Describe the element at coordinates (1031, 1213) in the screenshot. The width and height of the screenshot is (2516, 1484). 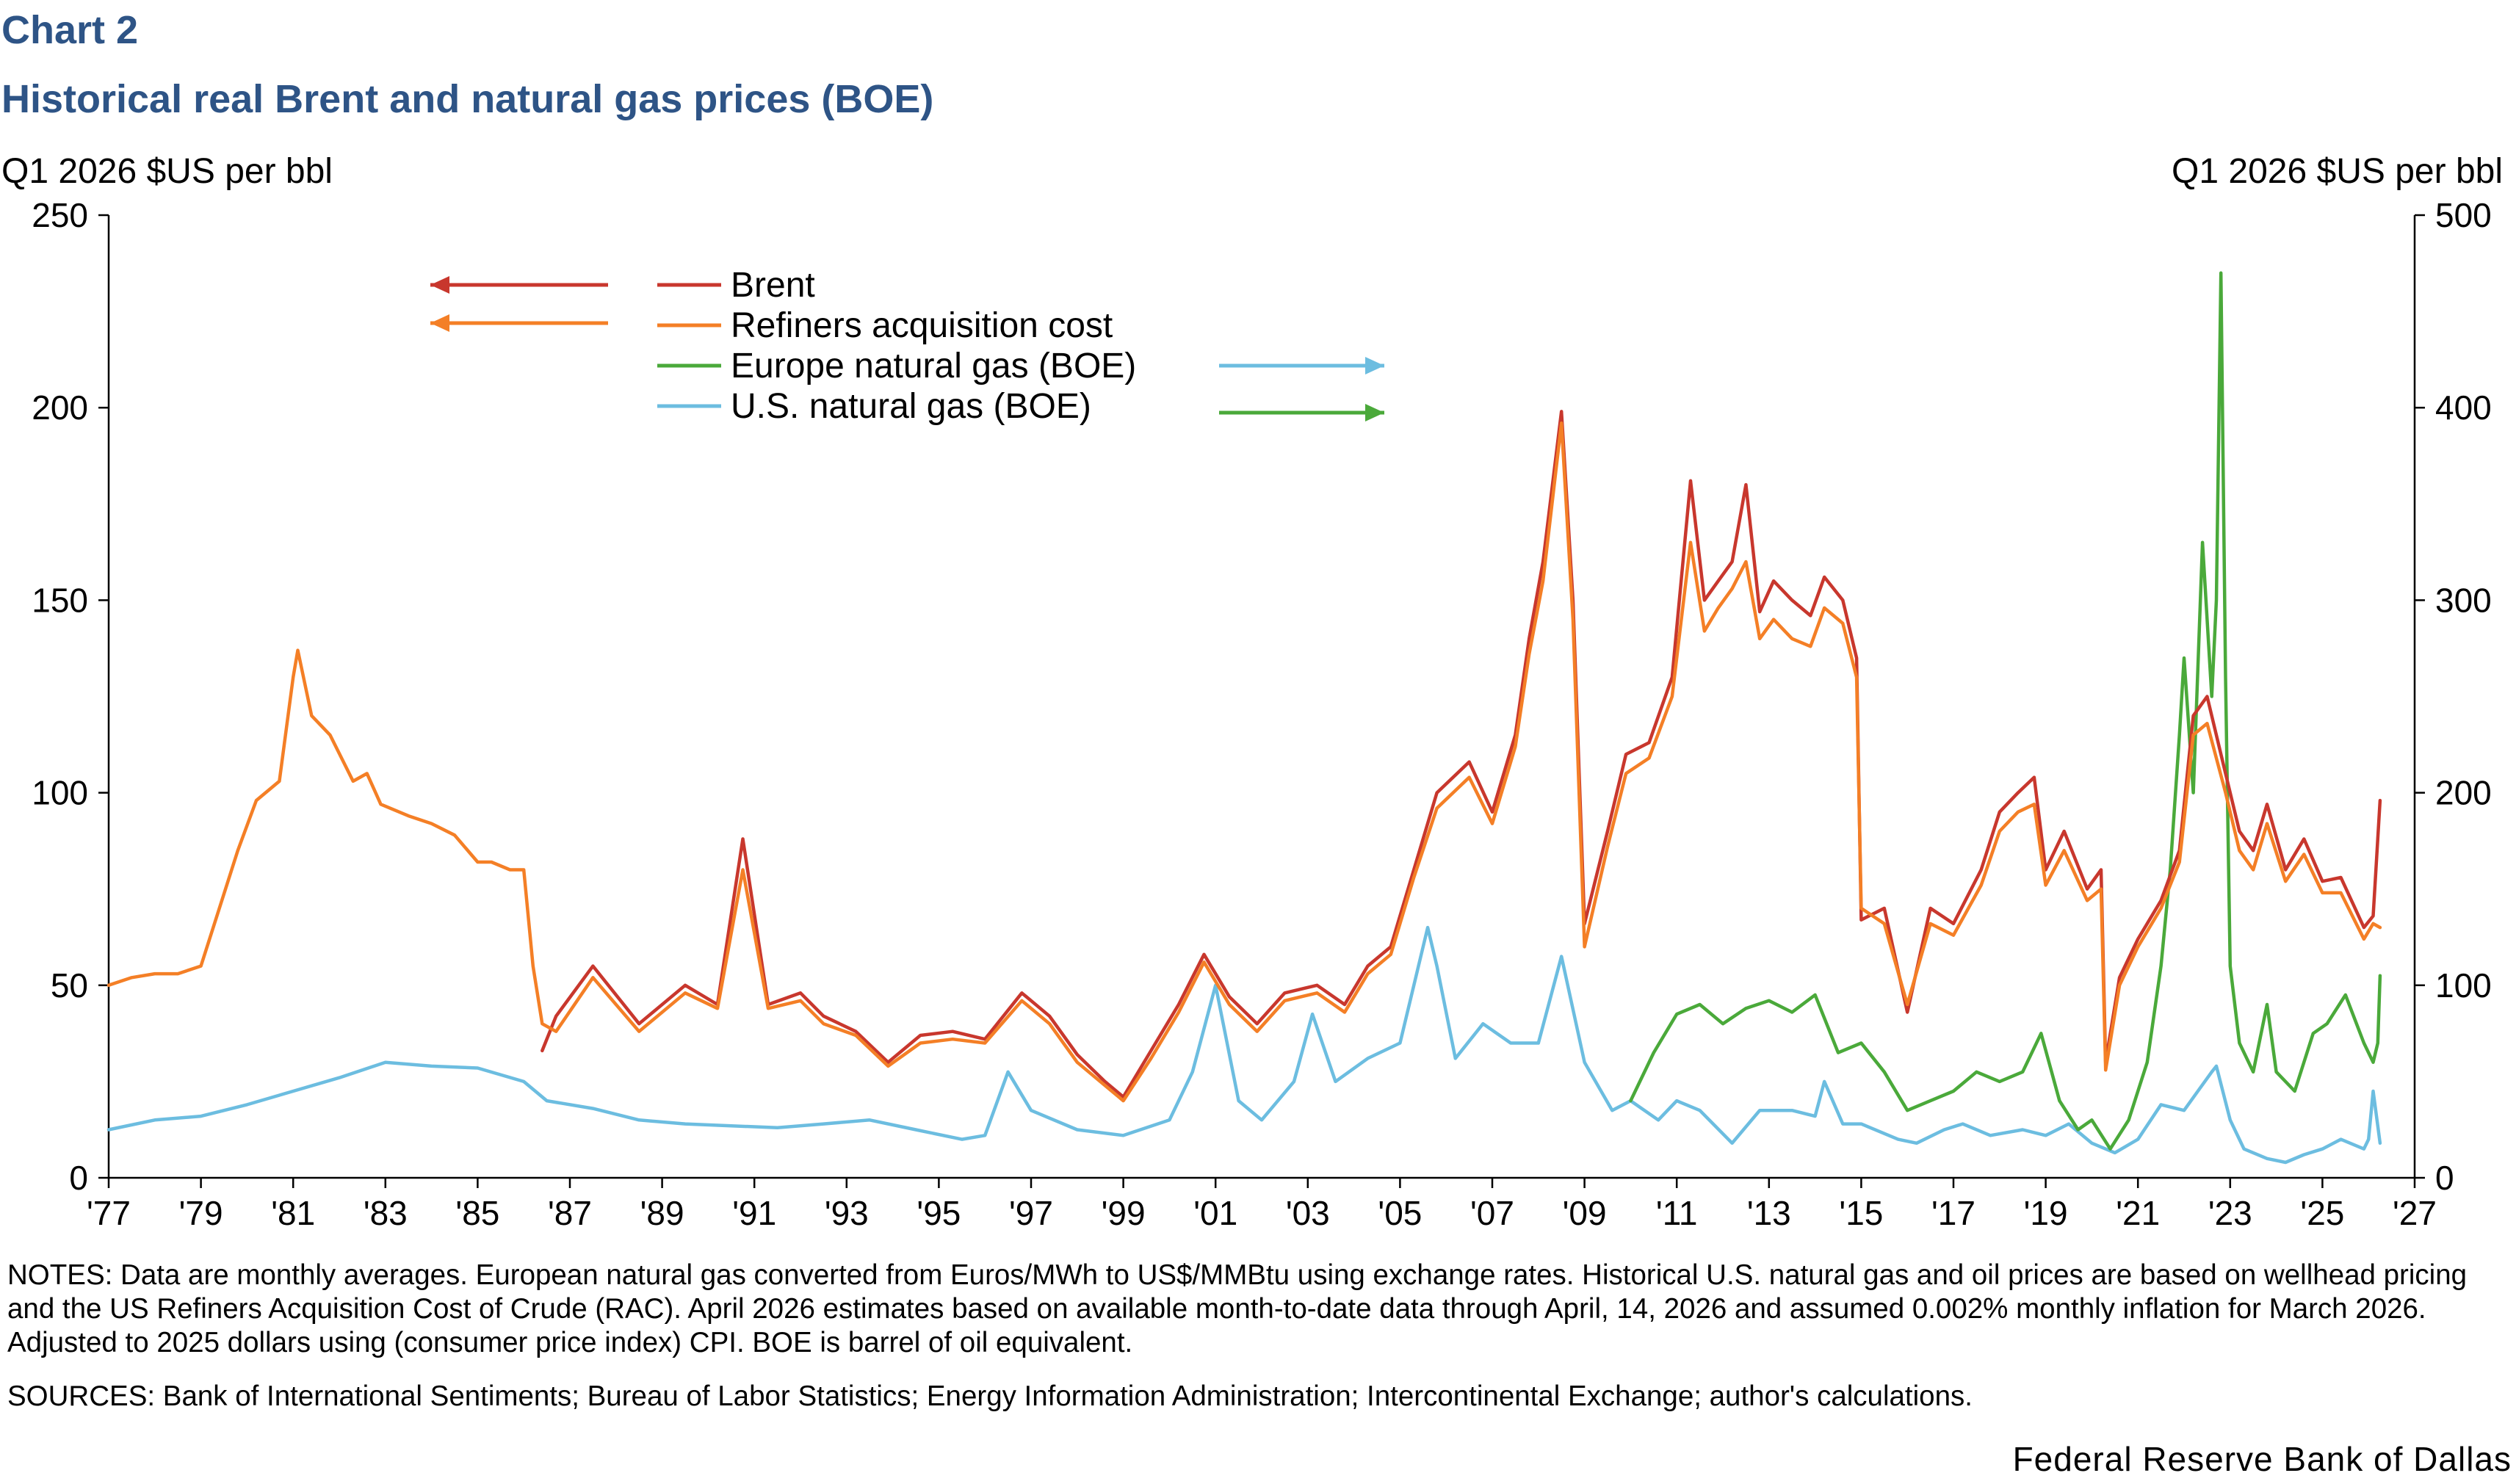
I see `x-tick-label: '97` at that location.